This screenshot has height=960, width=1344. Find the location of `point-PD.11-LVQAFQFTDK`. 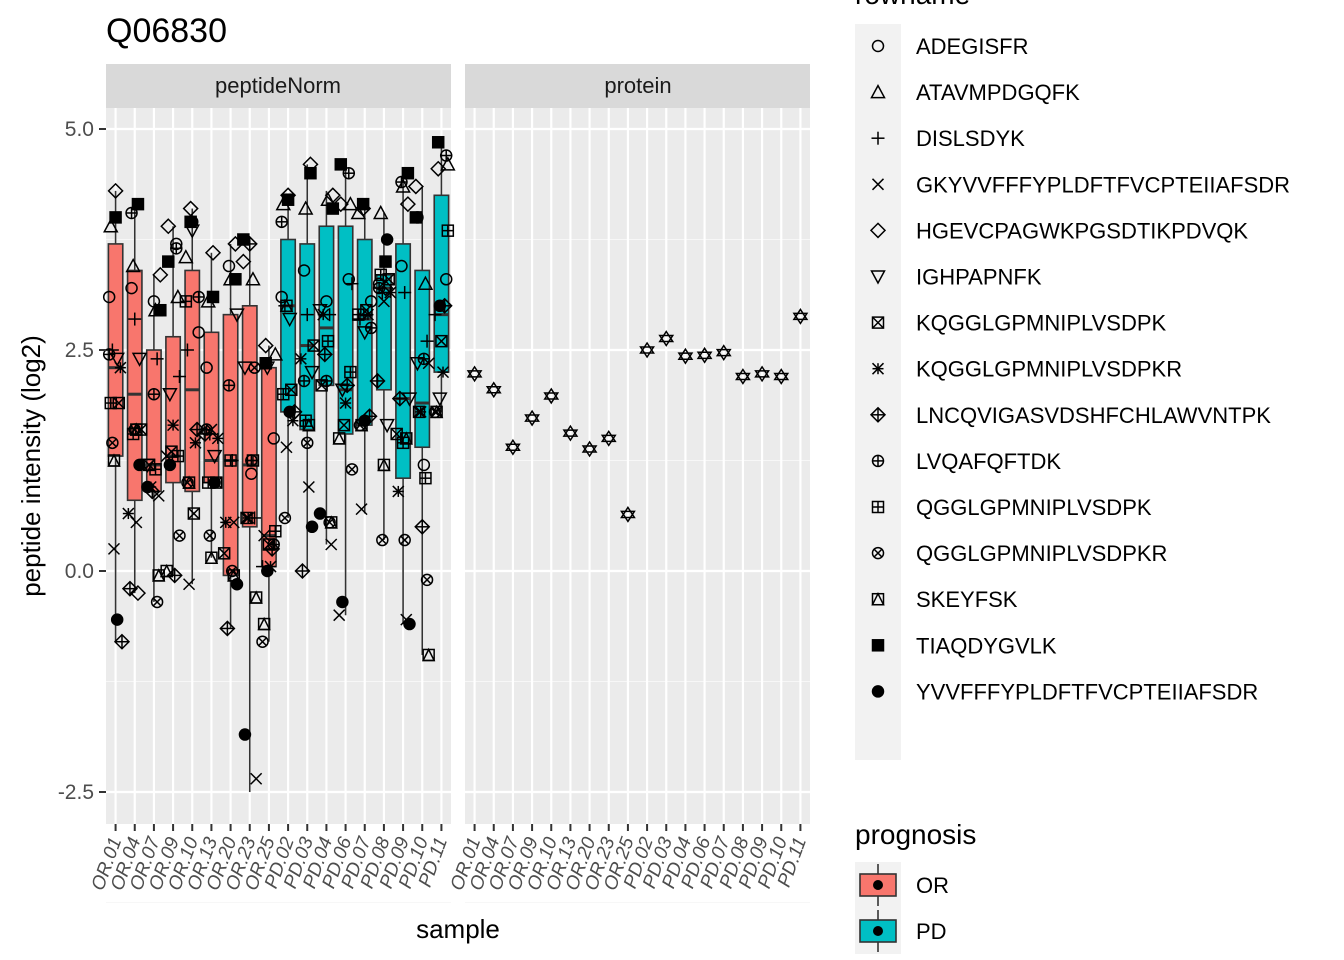

point-PD.11-LVQAFQFTDK is located at coordinates (446, 155).